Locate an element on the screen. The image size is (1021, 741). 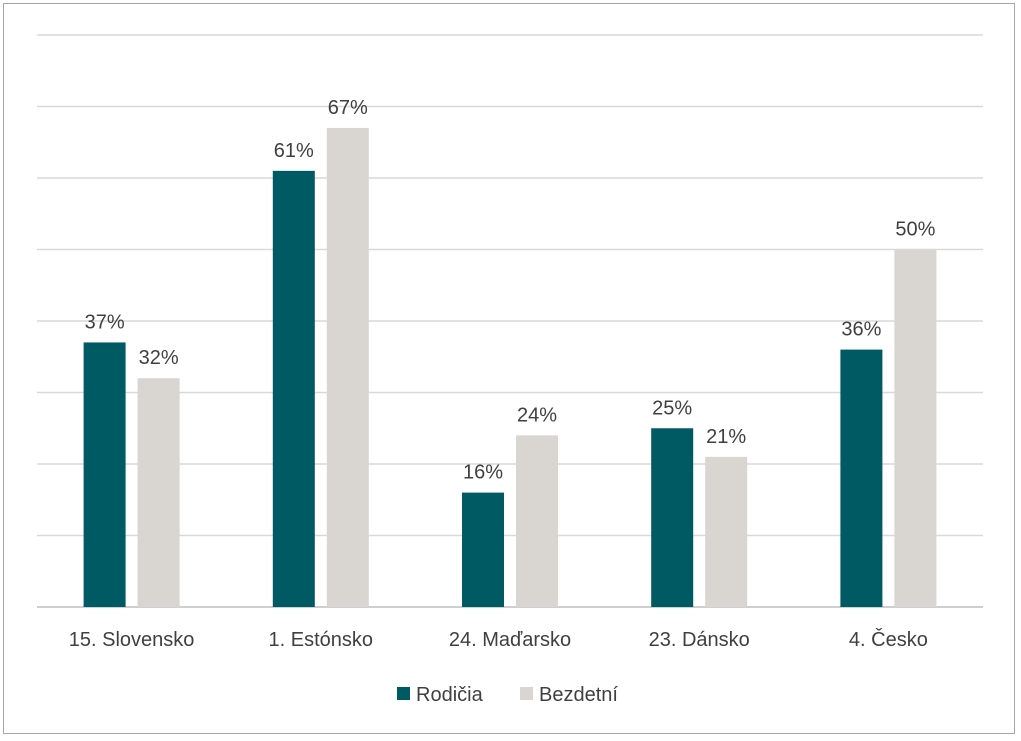
x-tick-label: 15. Slovensko is located at coordinates (132, 640).